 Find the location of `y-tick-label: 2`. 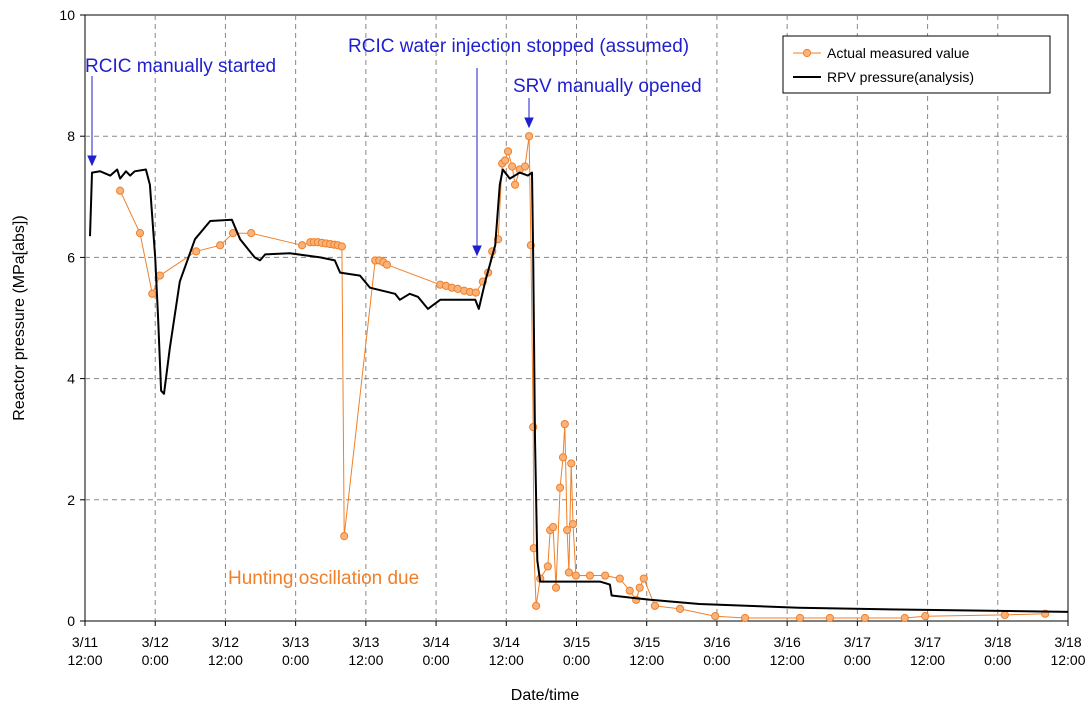

y-tick-label: 2 is located at coordinates (71, 500).